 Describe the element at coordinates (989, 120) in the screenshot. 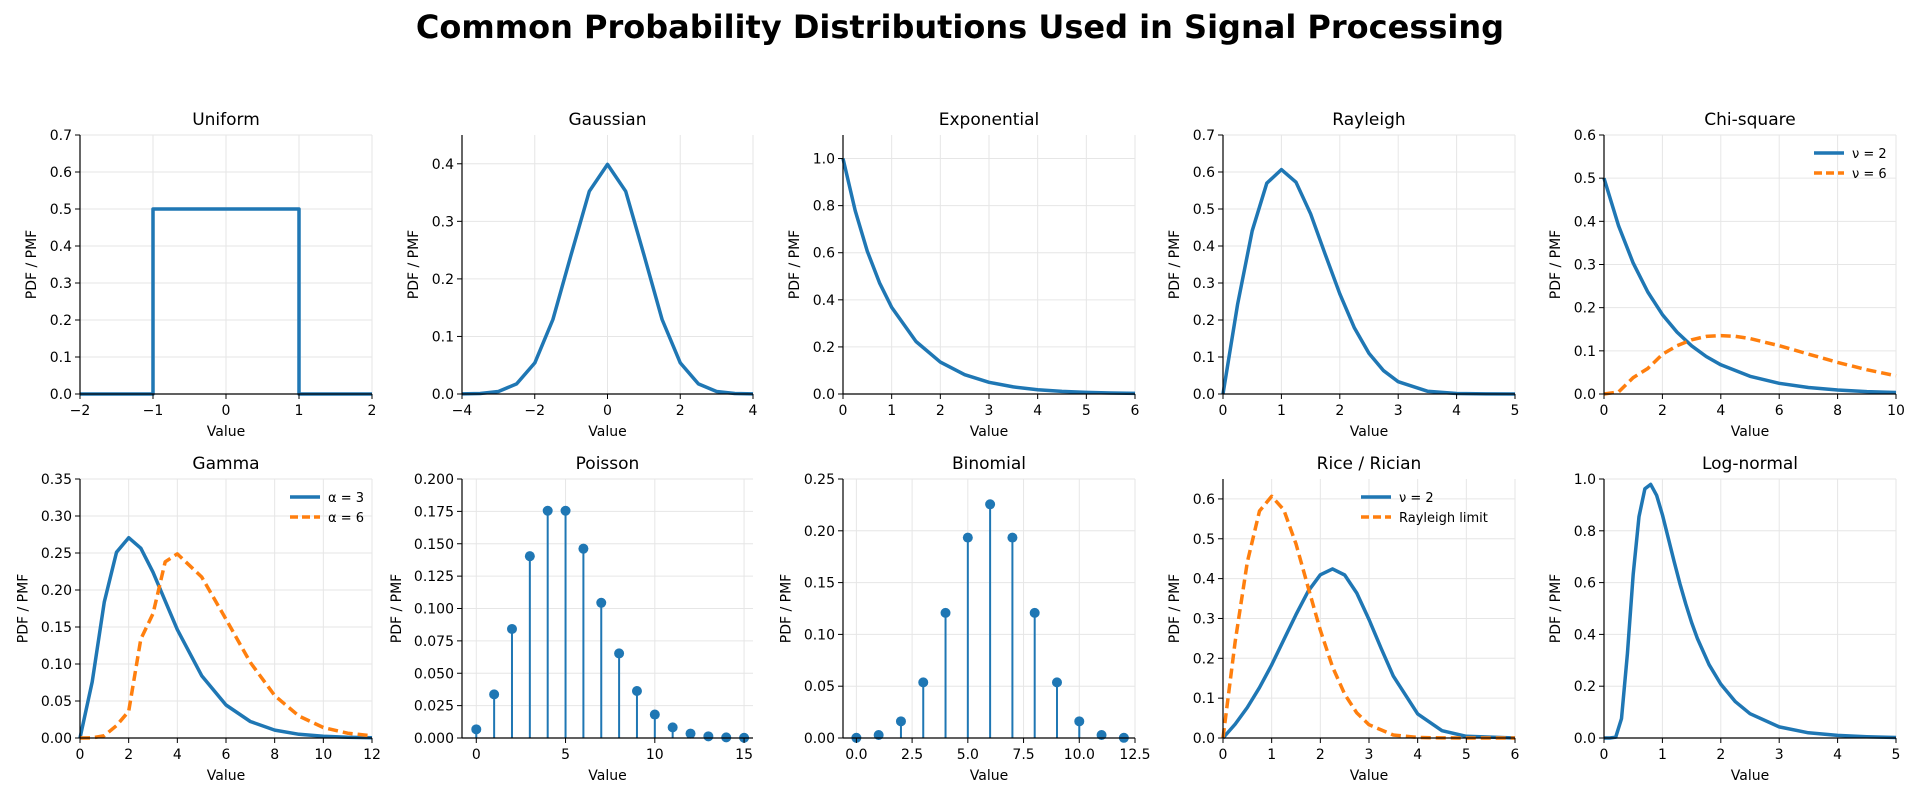

I see `panel-title: Exponential` at that location.